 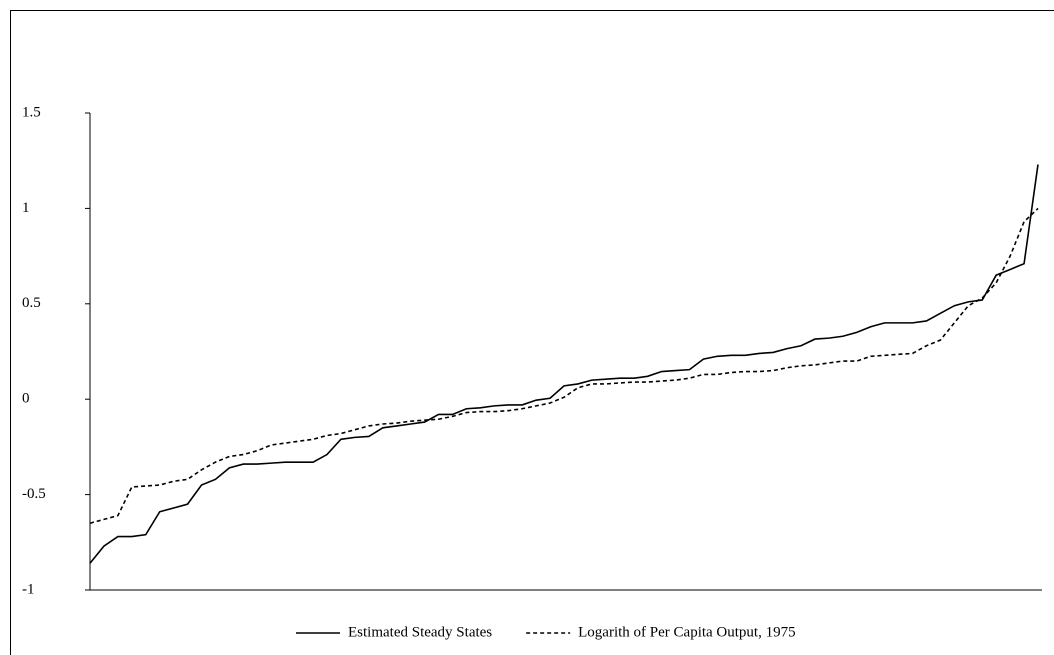 What do you see at coordinates (420, 632) in the screenshot?
I see `legend-label: Estimated Steady States` at bounding box center [420, 632].